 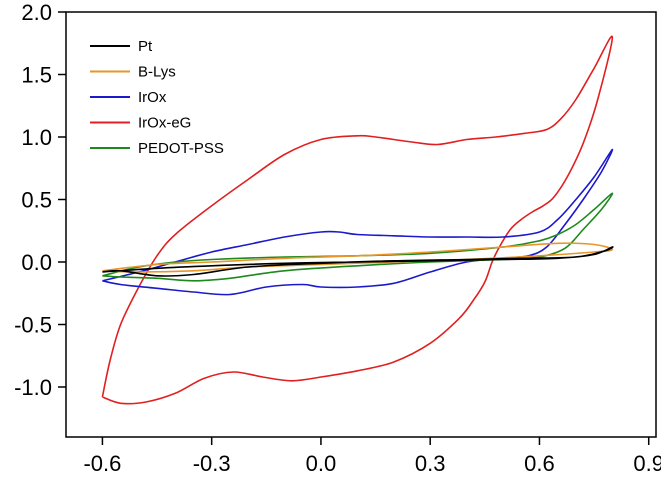 What do you see at coordinates (33, 387) in the screenshot?
I see `y-tick-label: -1.0` at bounding box center [33, 387].